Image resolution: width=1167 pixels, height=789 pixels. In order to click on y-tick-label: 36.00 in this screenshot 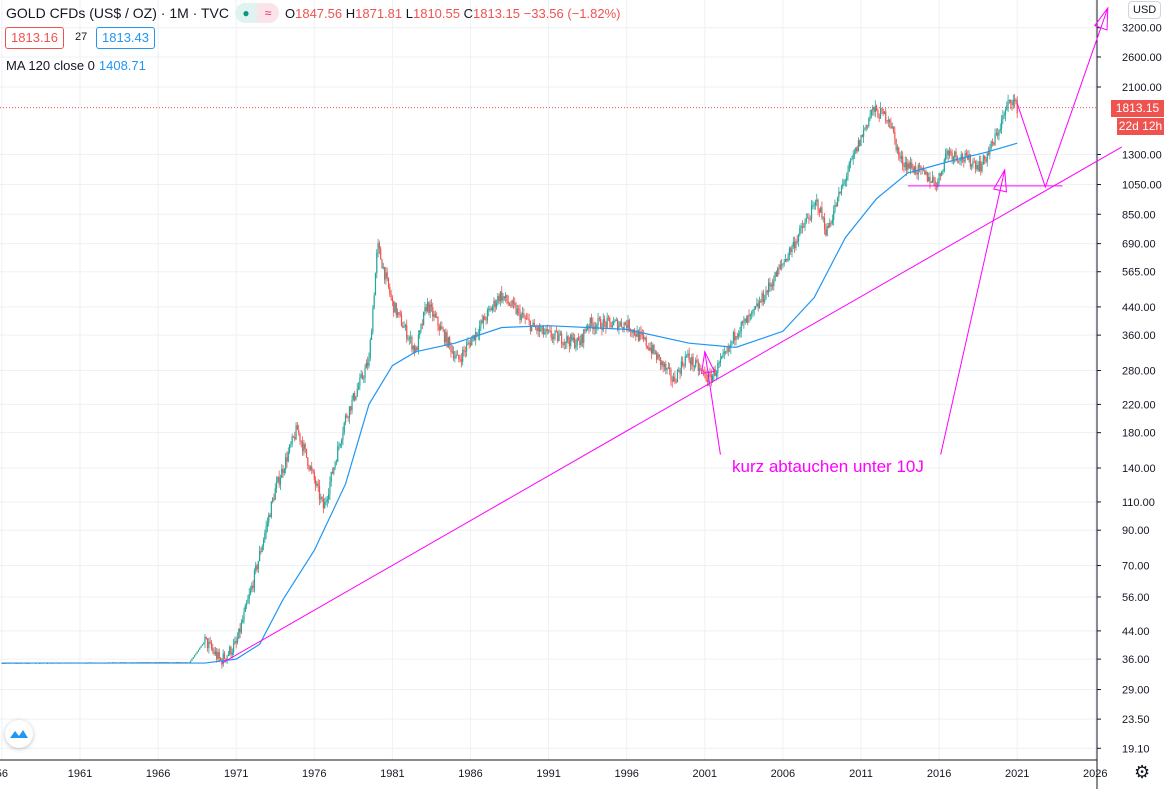, I will do `click(1136, 660)`.